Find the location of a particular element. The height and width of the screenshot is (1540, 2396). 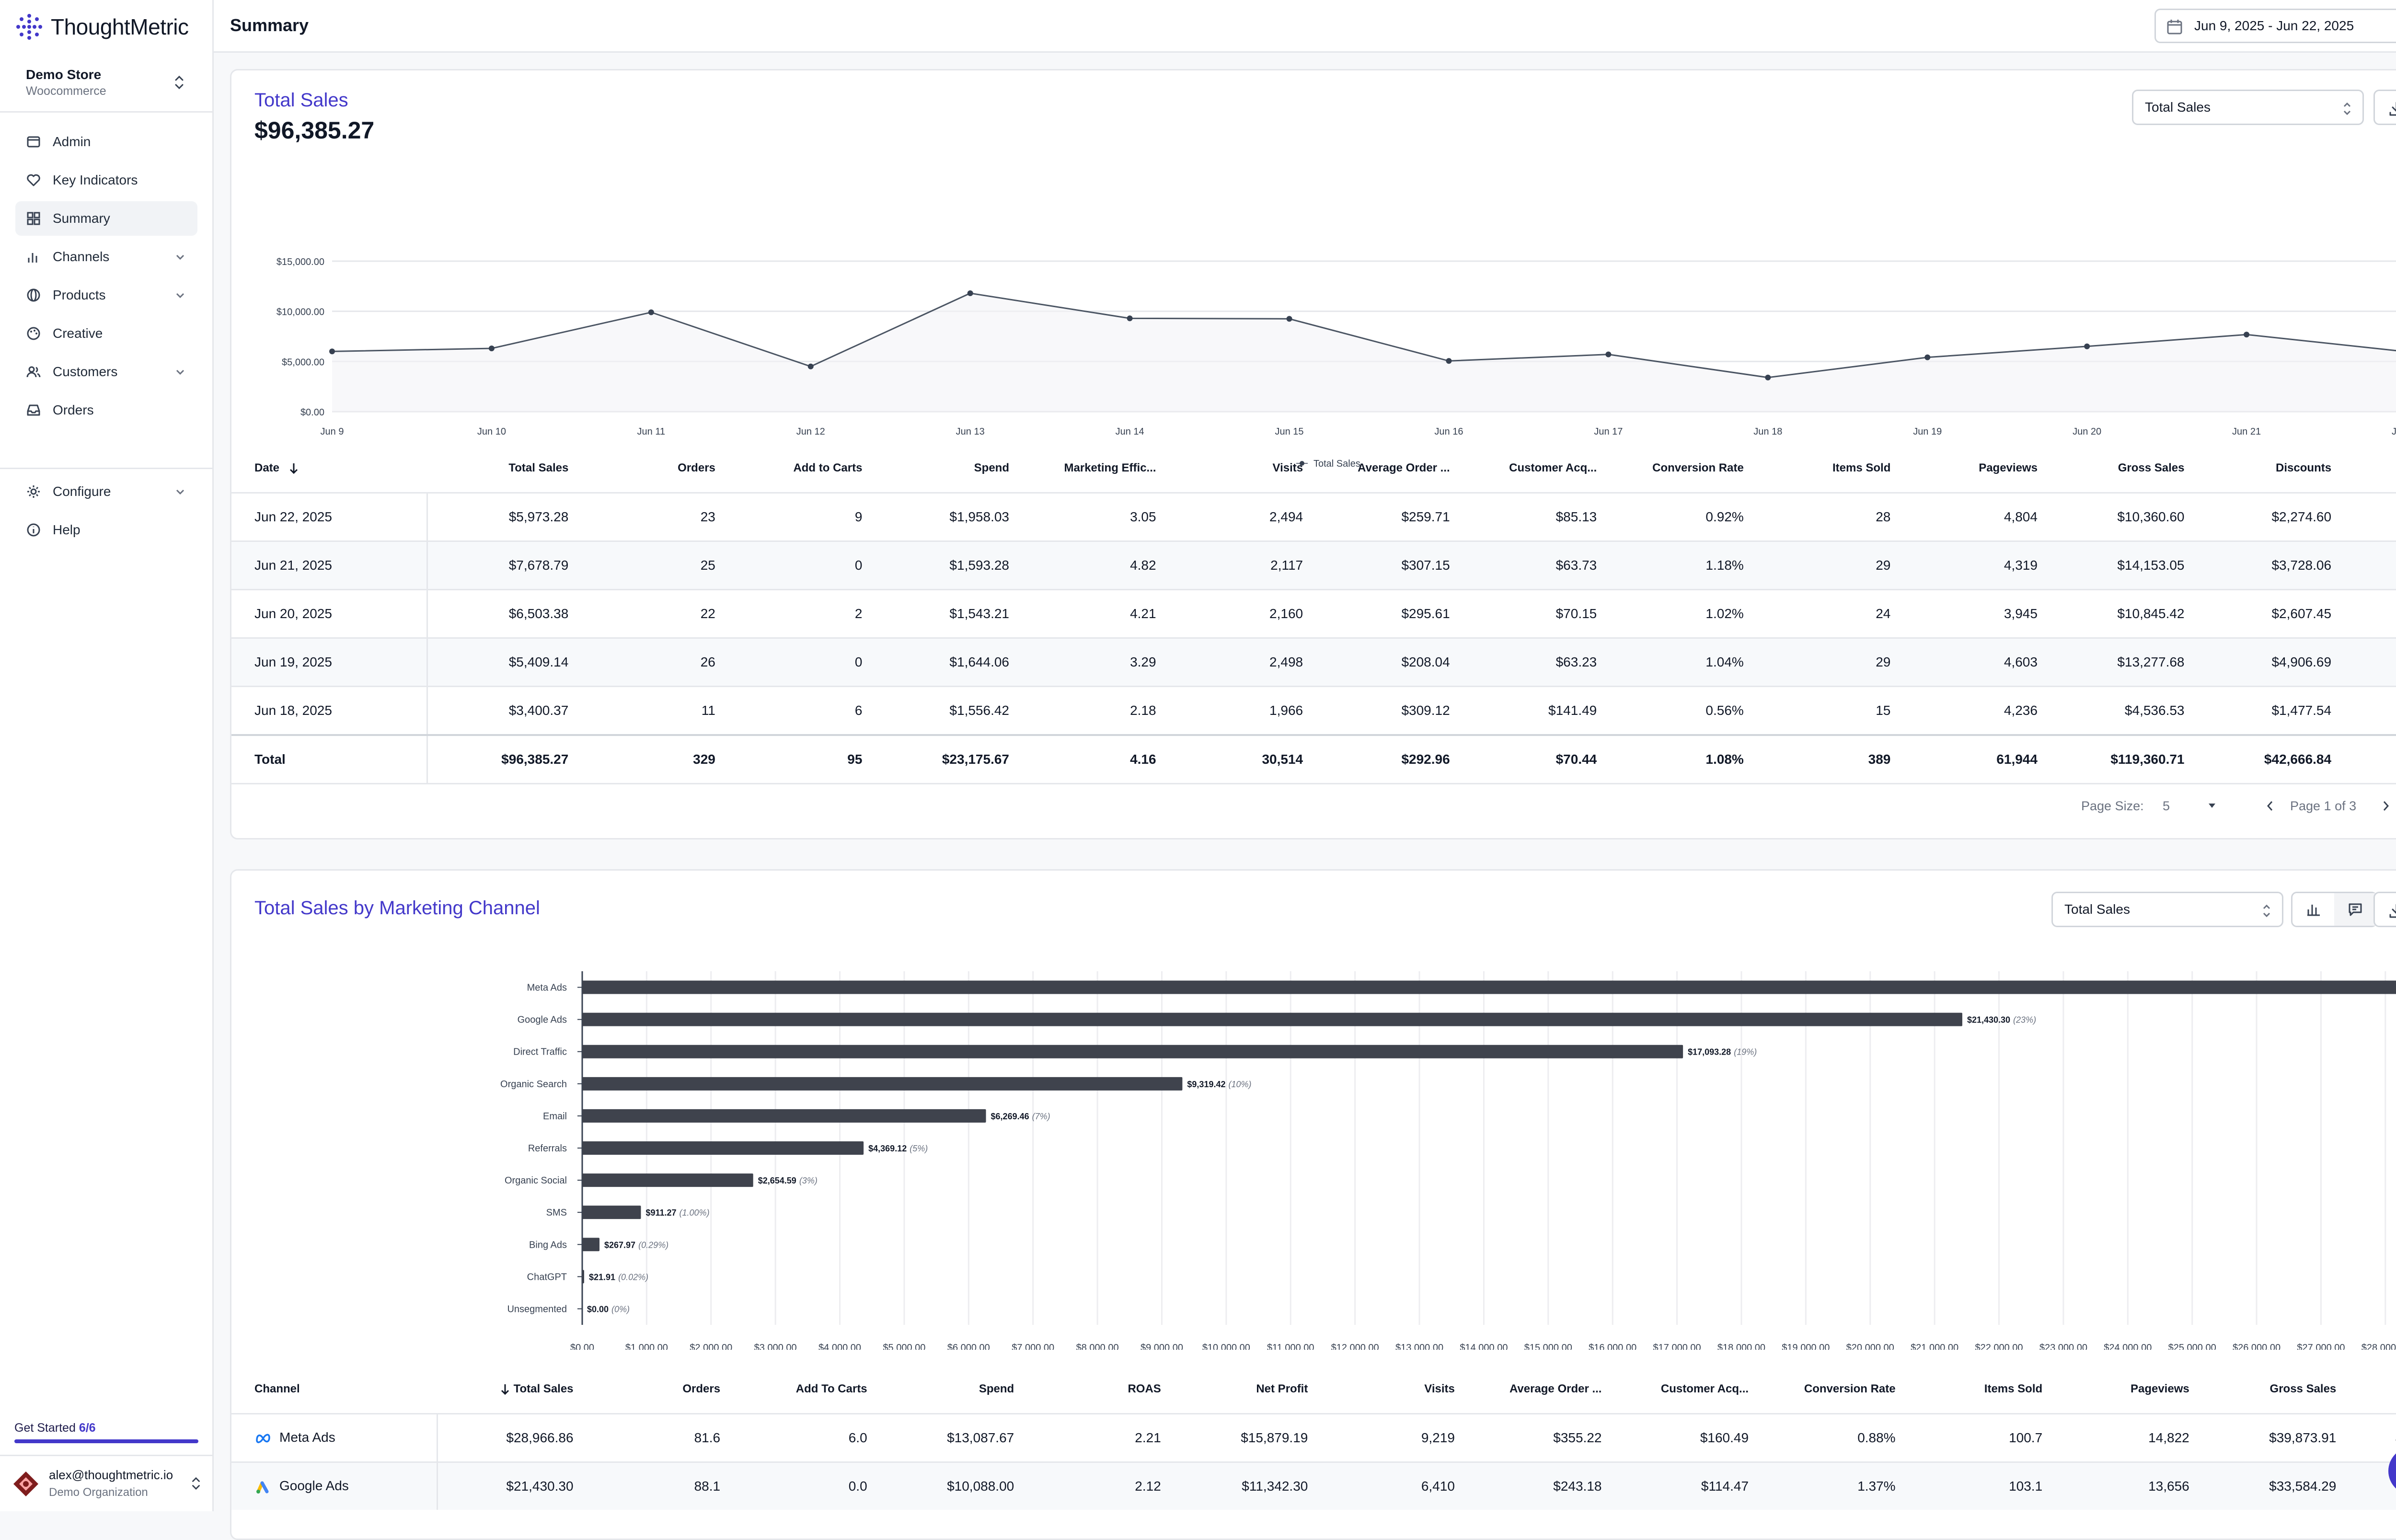

sidebar-item-customers: Customers is located at coordinates (106, 372).